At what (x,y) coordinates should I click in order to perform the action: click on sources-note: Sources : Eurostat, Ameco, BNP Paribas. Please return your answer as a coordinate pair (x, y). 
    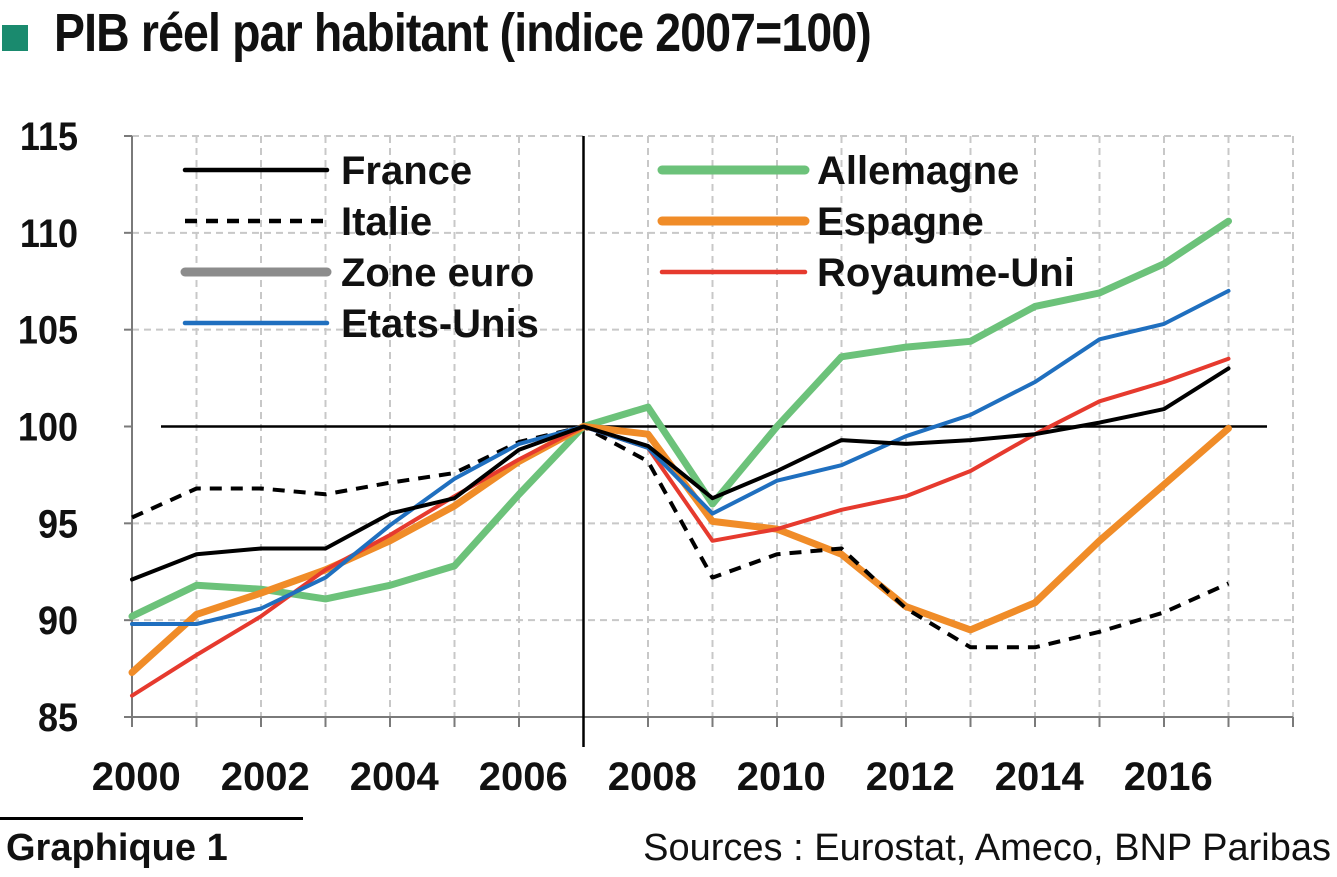
    Looking at the image, I should click on (987, 848).